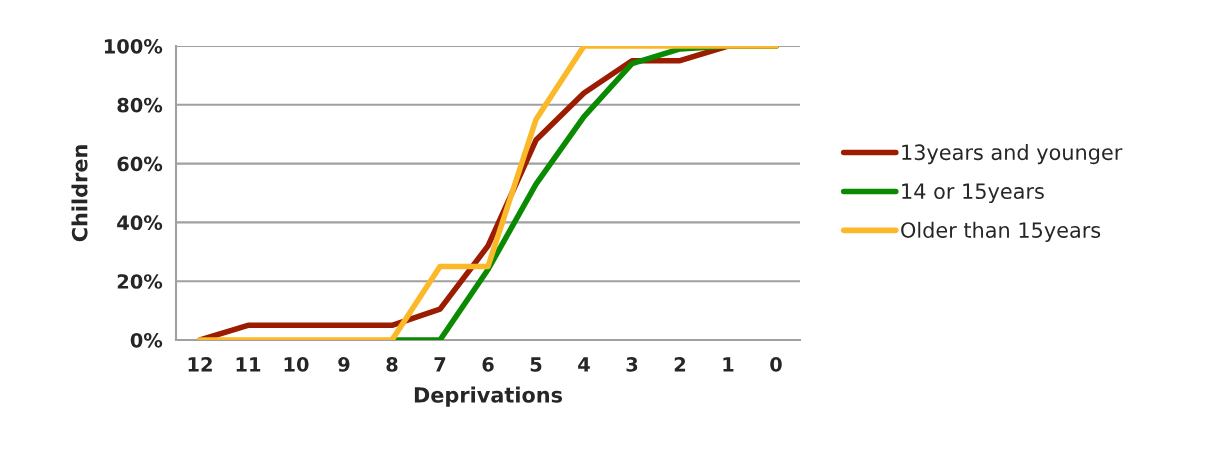 The height and width of the screenshot is (456, 1206). Describe the element at coordinates (146, 340) in the screenshot. I see `y-tick-label: 0%` at that location.